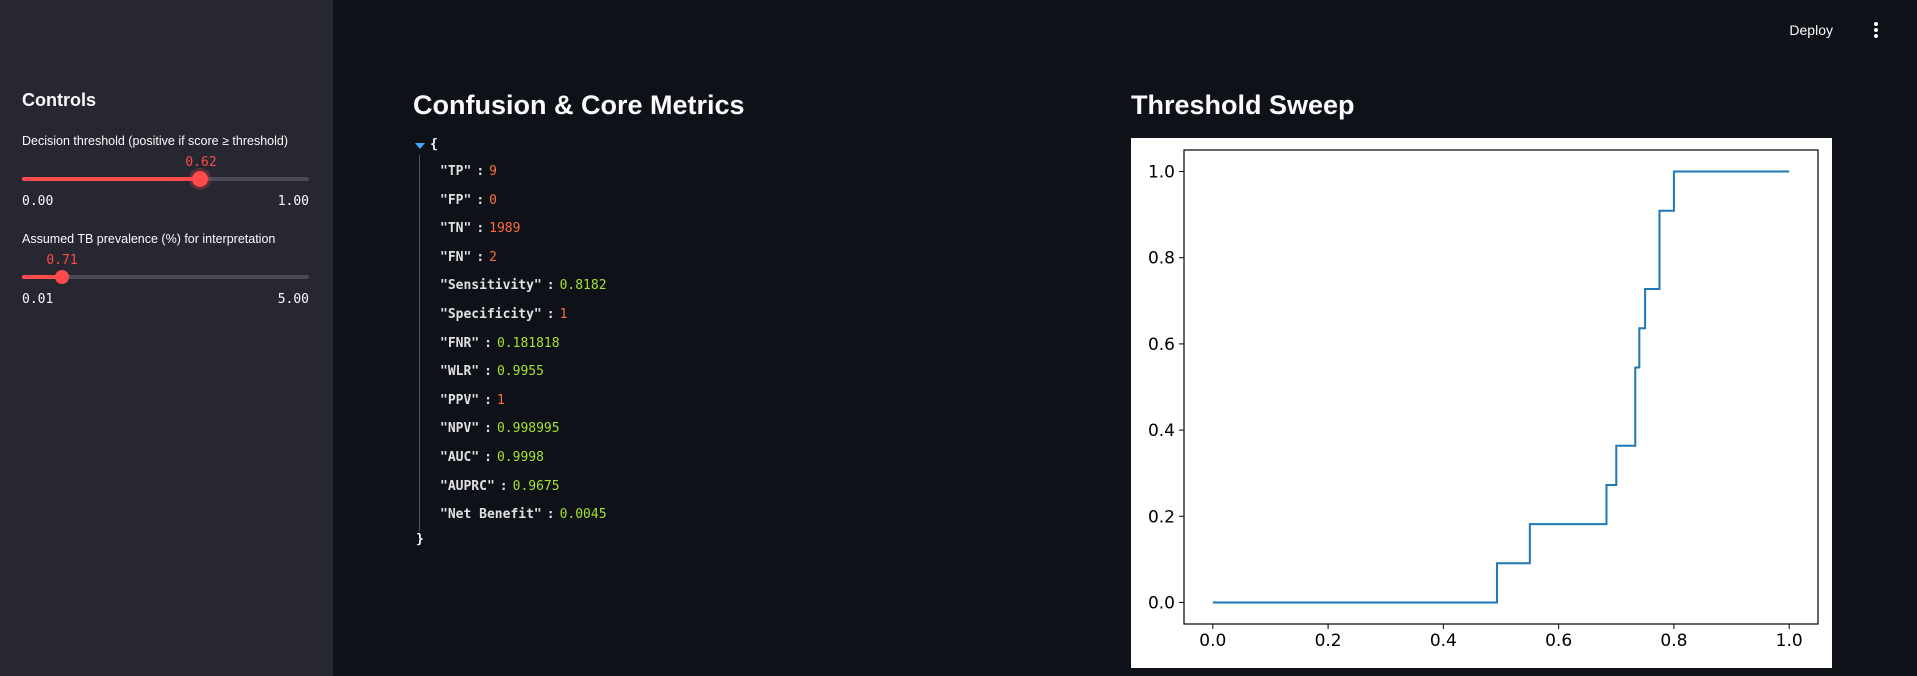 Image resolution: width=1917 pixels, height=676 pixels. I want to click on json-row: "FNR":0.181818, so click(500, 343).